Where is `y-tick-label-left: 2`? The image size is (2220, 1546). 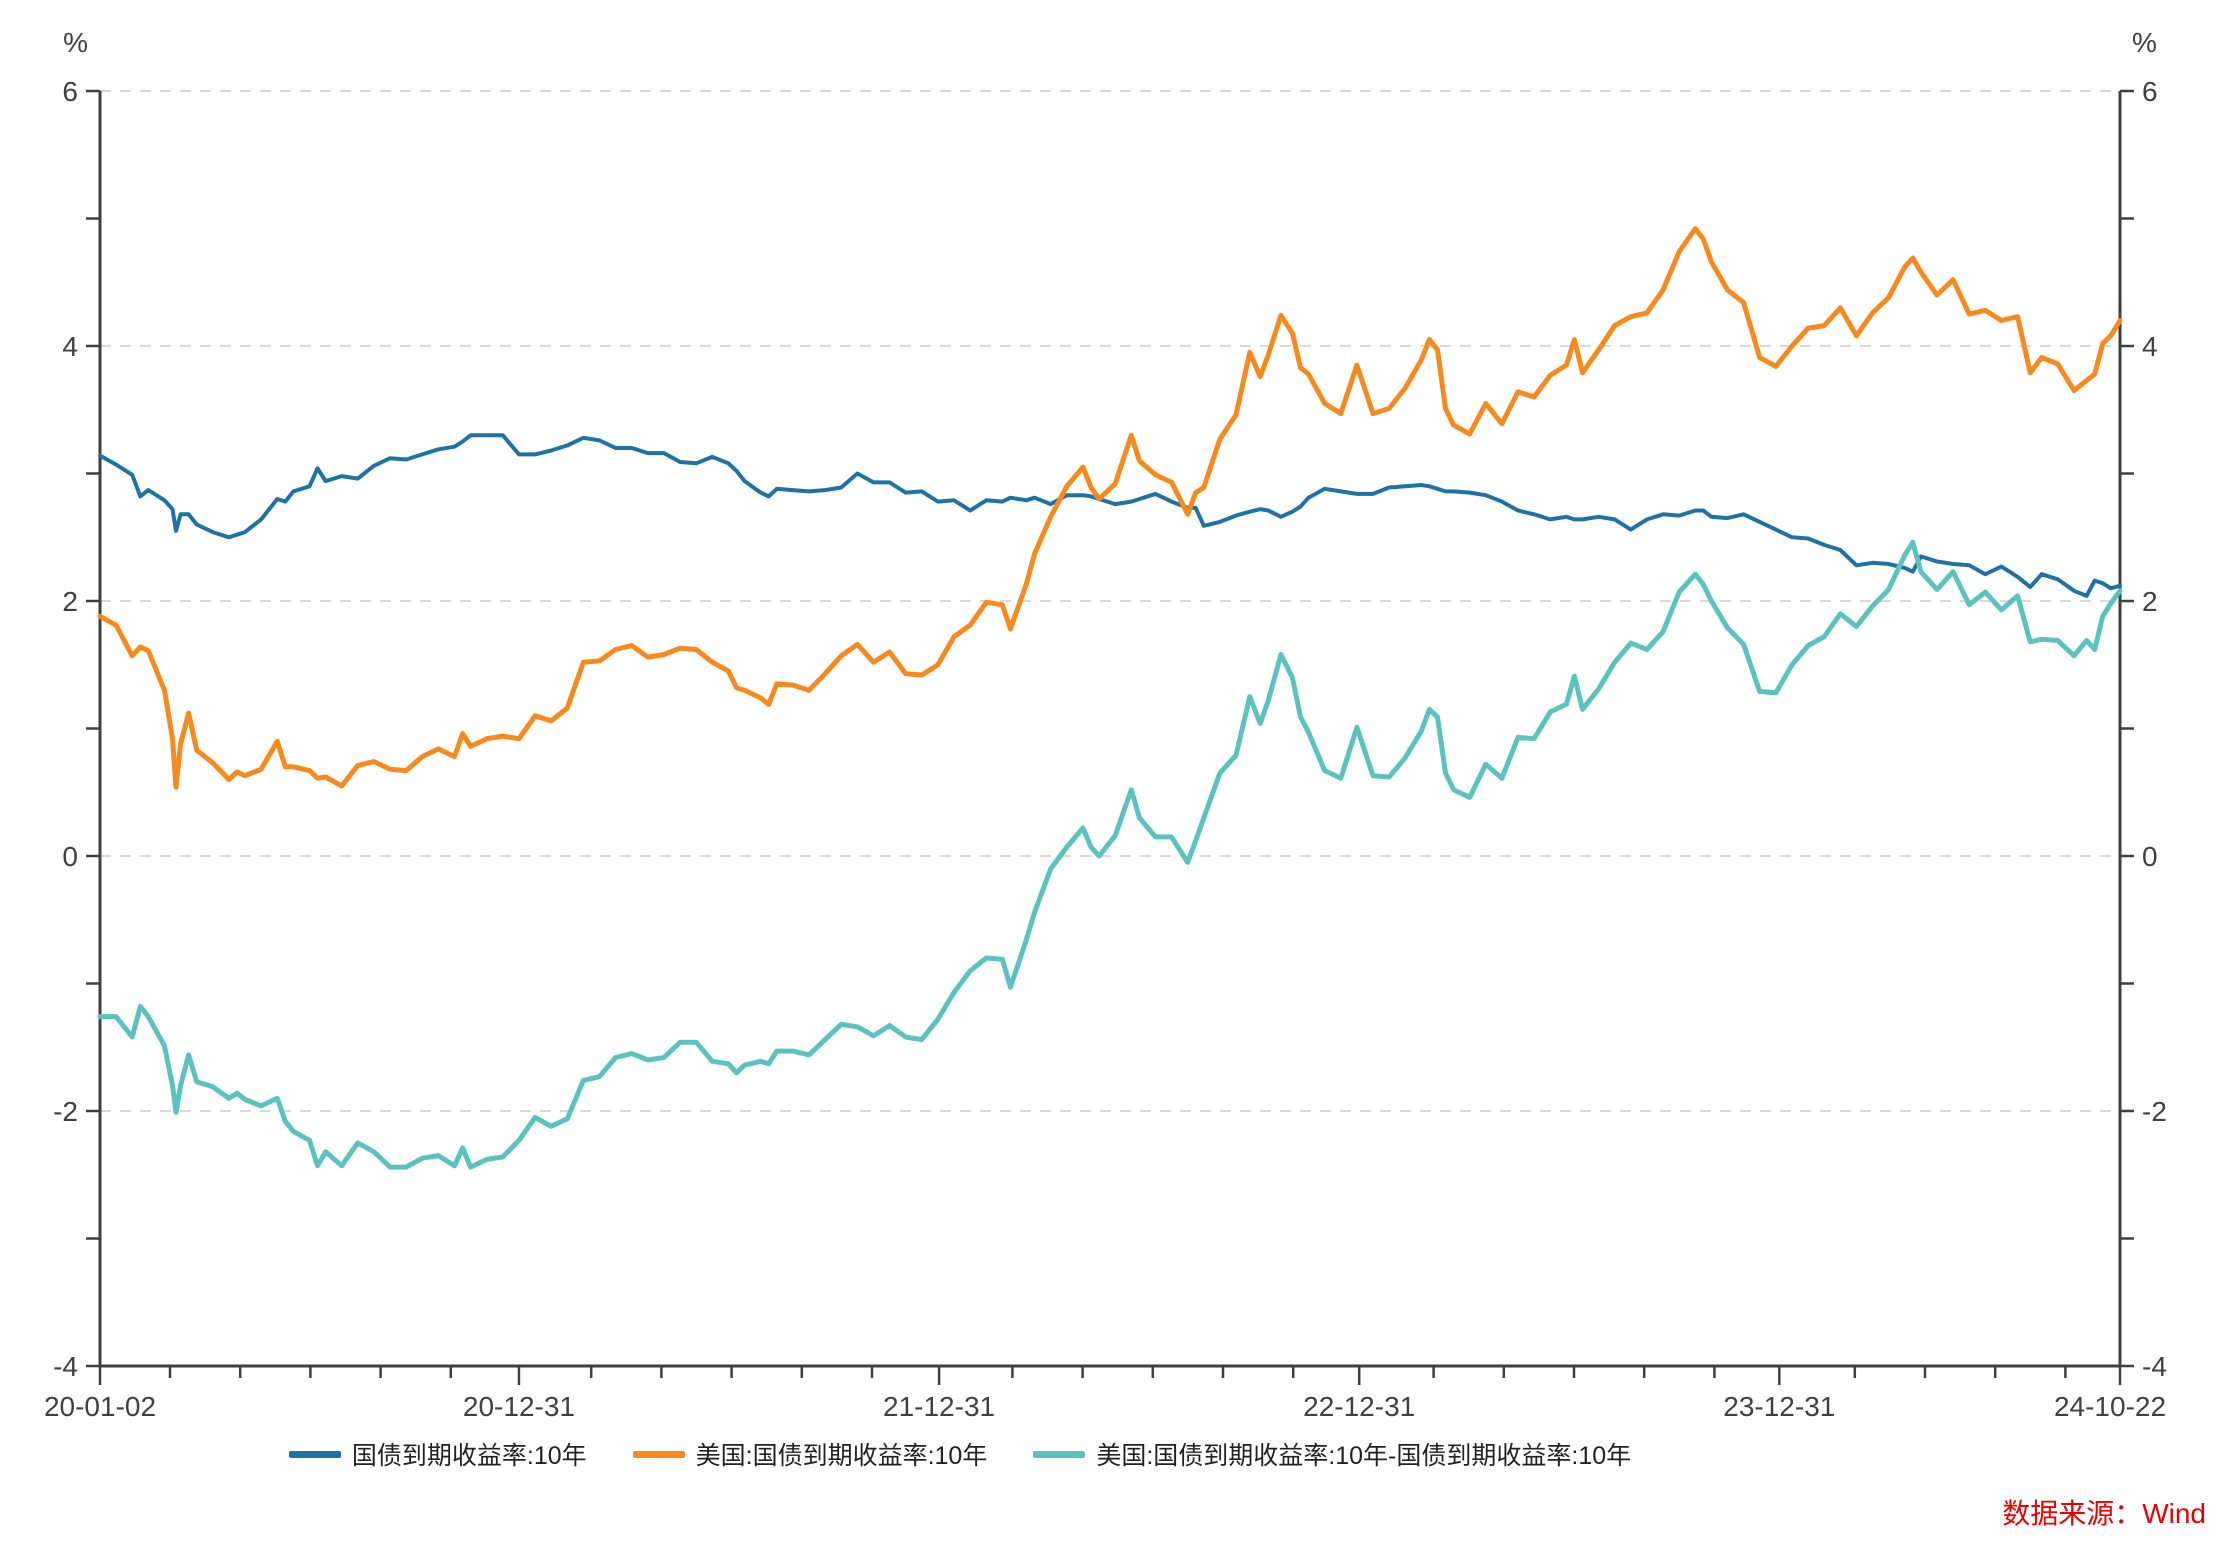 y-tick-label-left: 2 is located at coordinates (70, 601).